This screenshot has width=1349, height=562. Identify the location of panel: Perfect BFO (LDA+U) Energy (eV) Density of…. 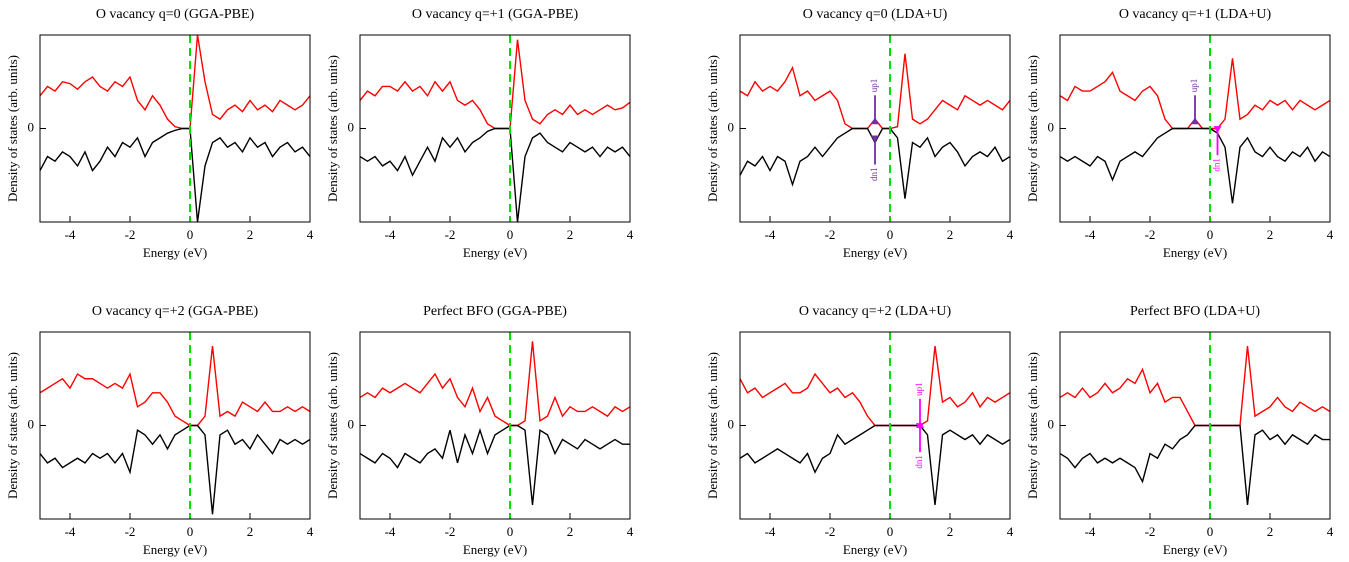
(1179, 430).